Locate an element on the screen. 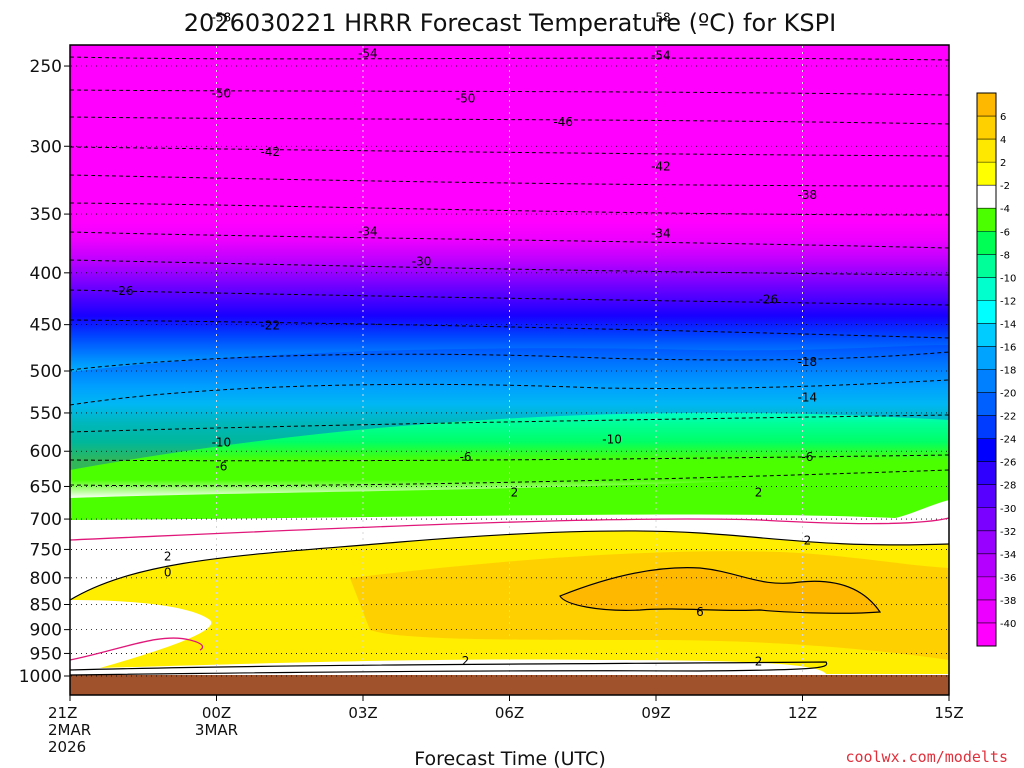  y-tick-label: 400 is located at coordinates (46, 274).